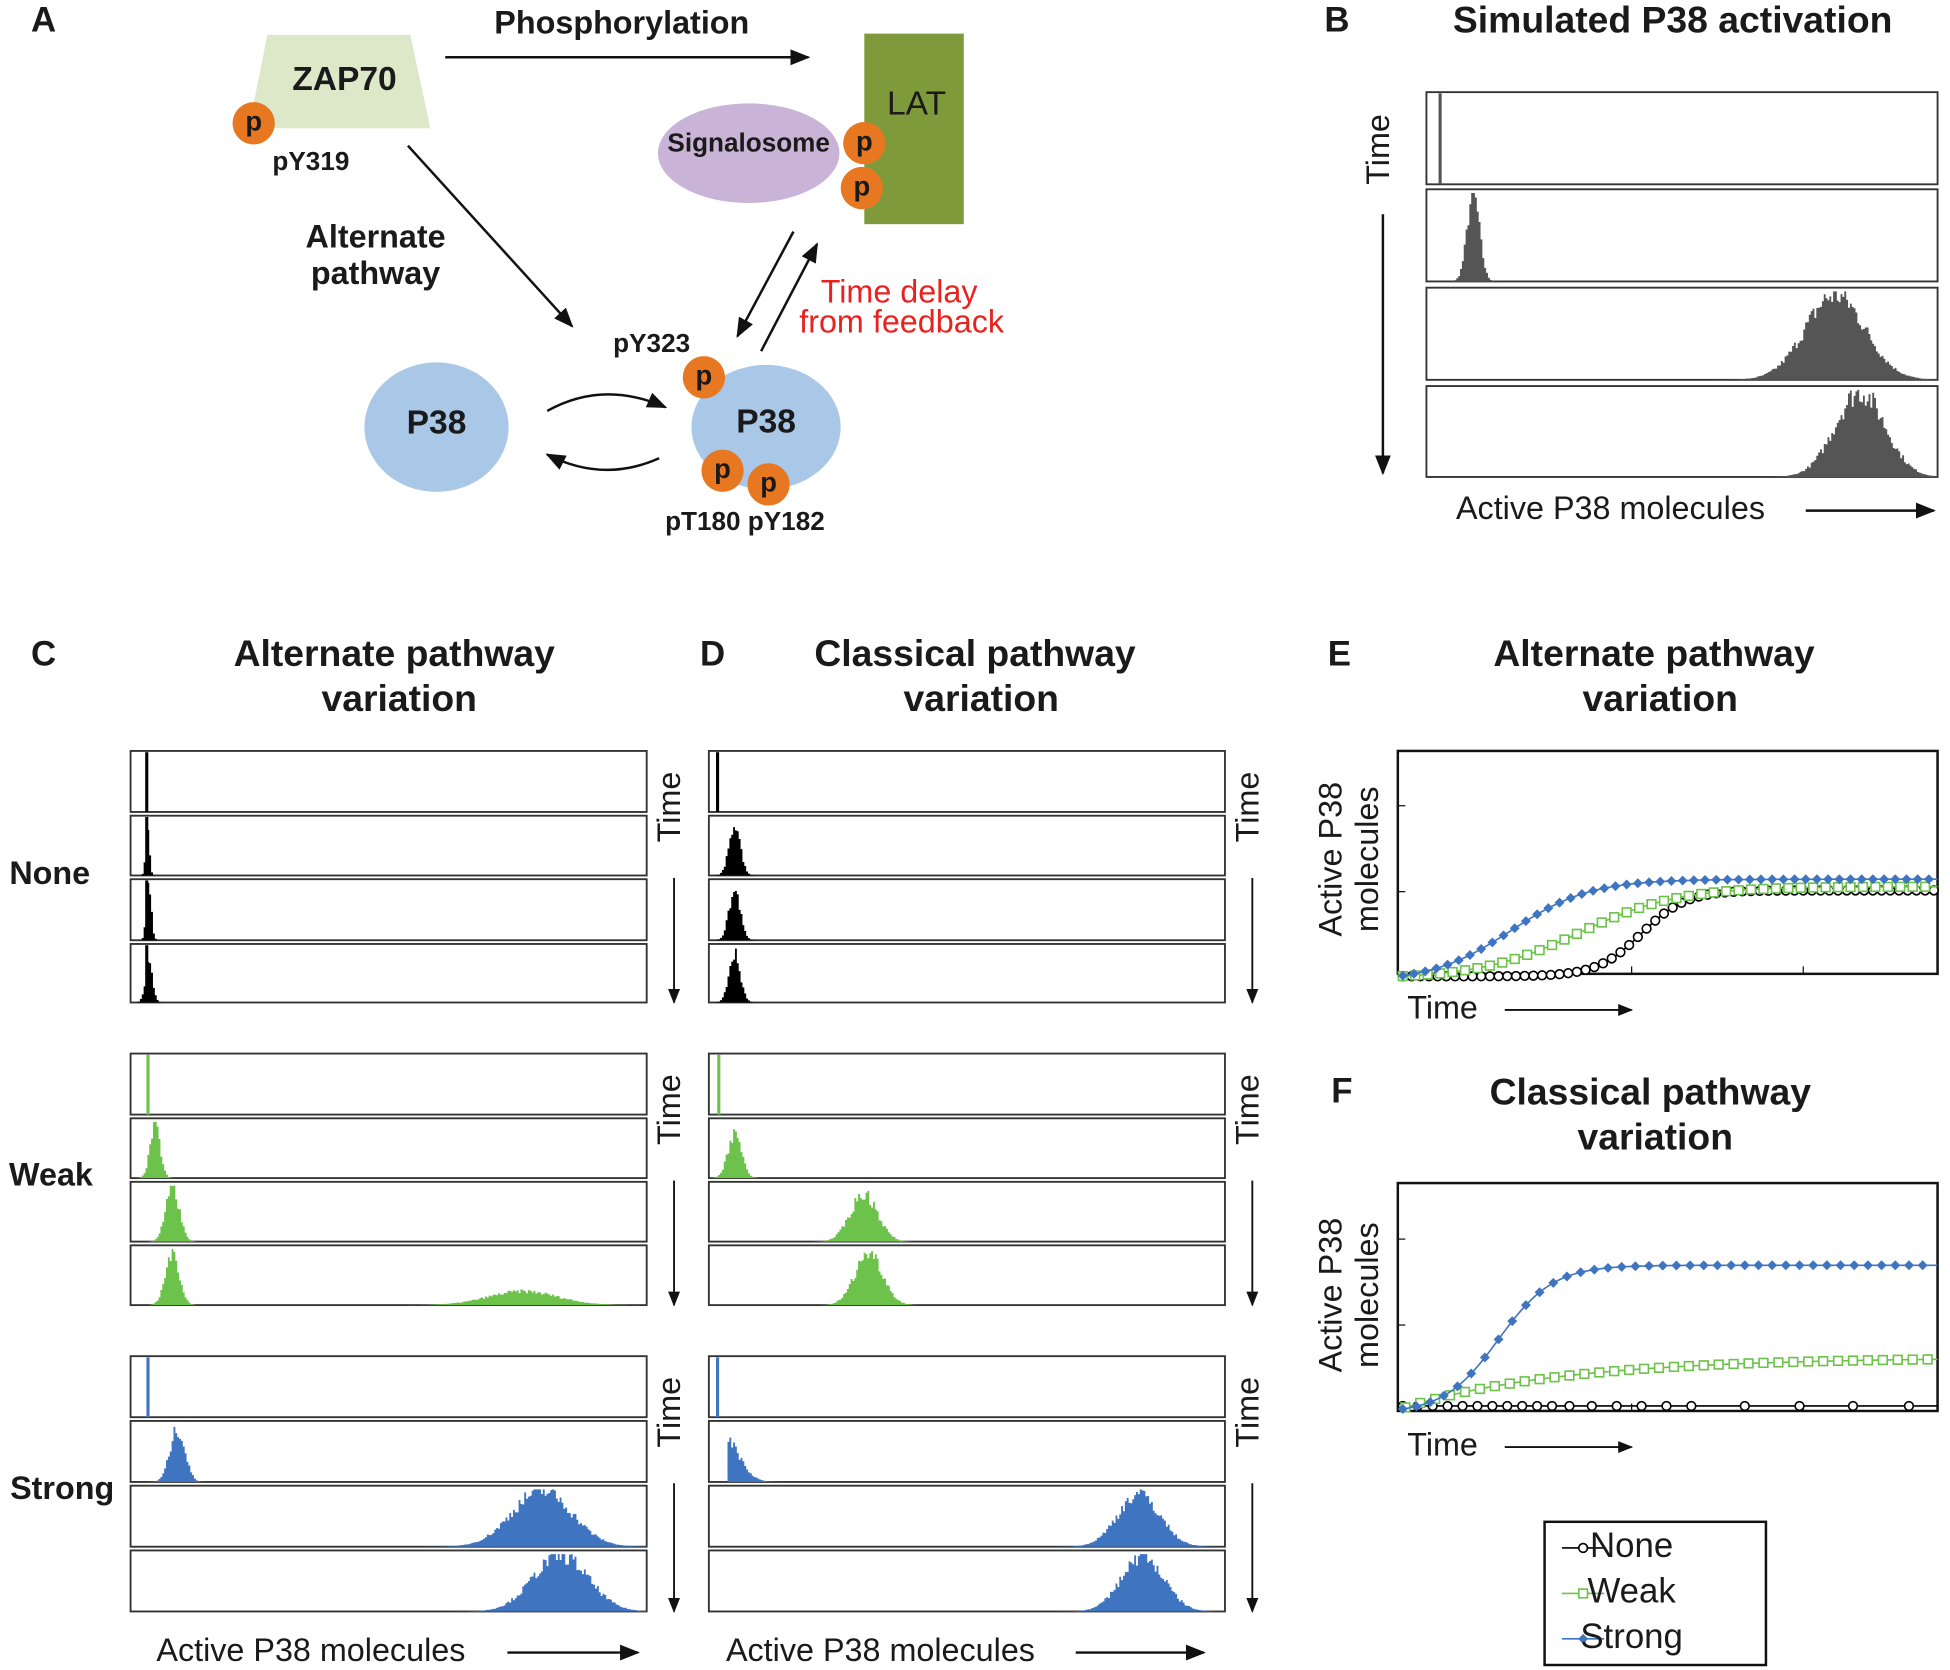 This screenshot has height=1670, width=1950. Describe the element at coordinates (1631, 1545) in the screenshot. I see `legend-label: None` at that location.